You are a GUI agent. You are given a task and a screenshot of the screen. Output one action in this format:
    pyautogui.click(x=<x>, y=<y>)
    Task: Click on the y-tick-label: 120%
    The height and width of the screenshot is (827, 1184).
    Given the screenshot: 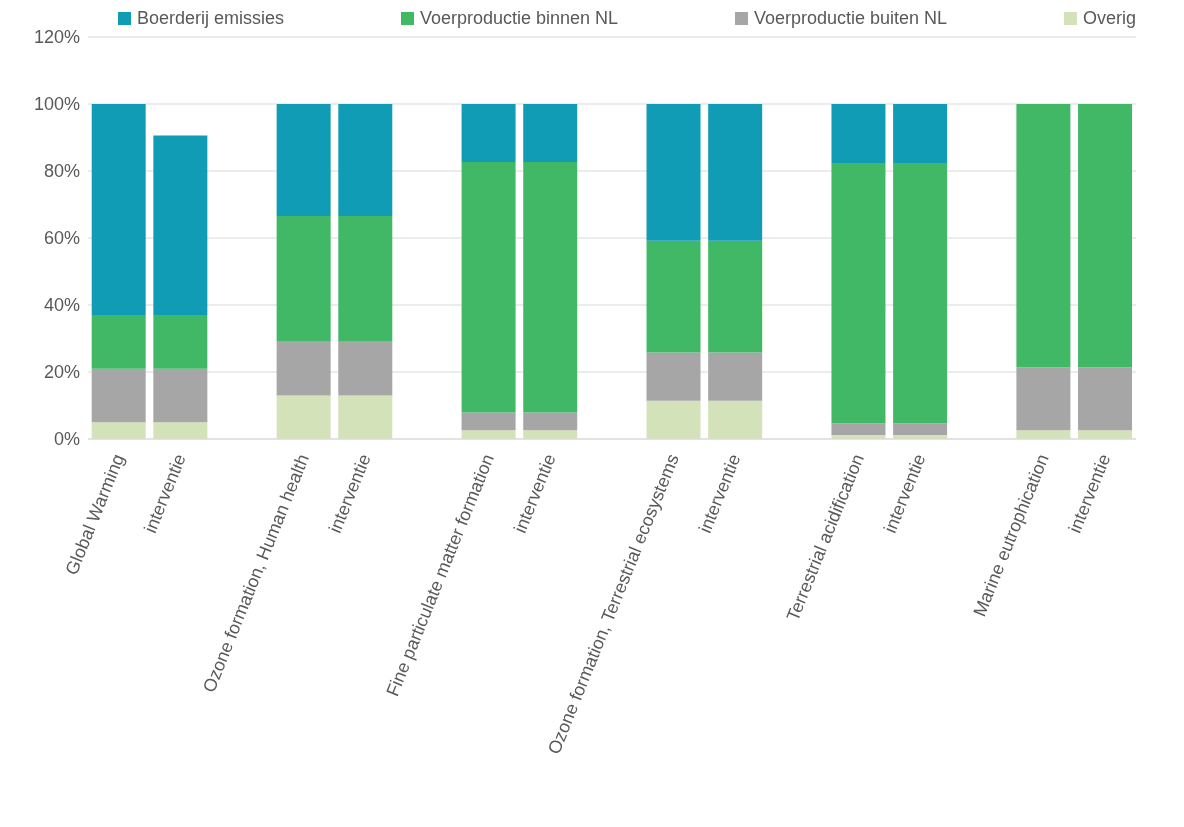 What is the action you would take?
    pyautogui.click(x=56, y=37)
    